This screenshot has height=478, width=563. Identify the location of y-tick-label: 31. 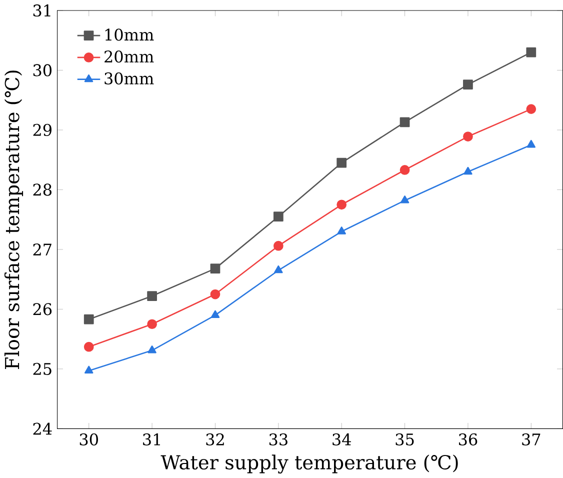
(41, 10).